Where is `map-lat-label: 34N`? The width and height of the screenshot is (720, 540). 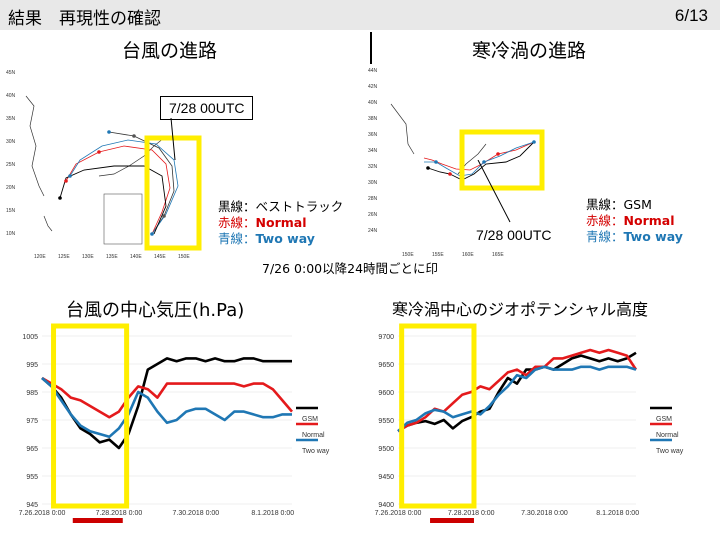 map-lat-label: 34N is located at coordinates (373, 151).